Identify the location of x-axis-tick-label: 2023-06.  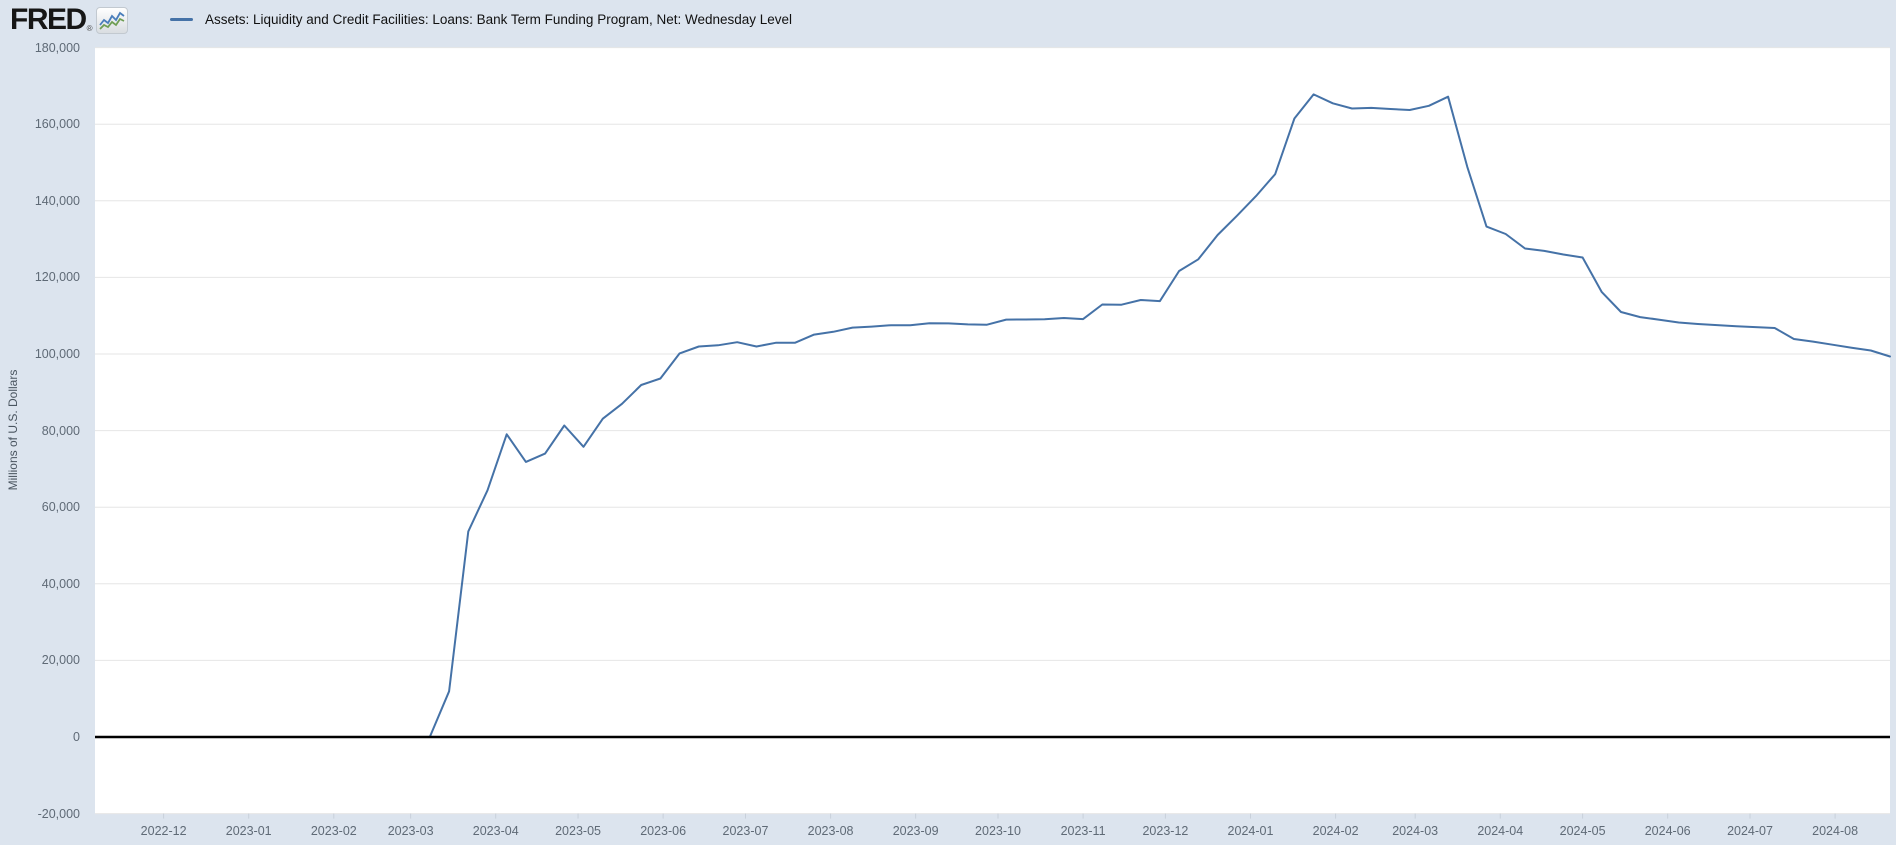
(663, 831).